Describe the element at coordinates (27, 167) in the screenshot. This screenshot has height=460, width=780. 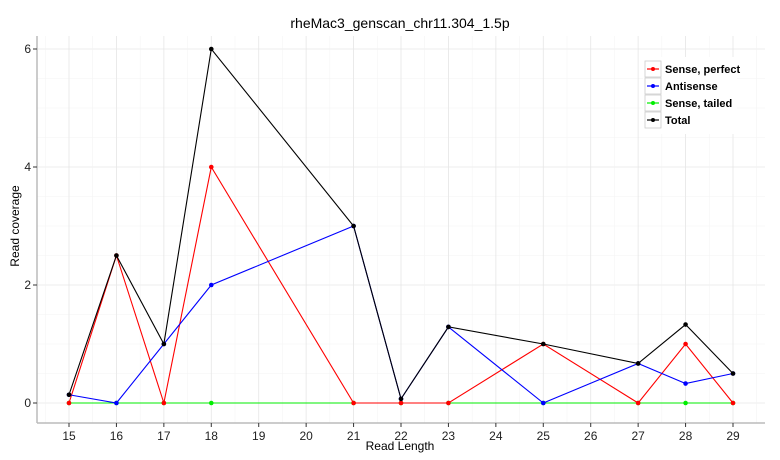
I see `y-tick-label: 4` at that location.